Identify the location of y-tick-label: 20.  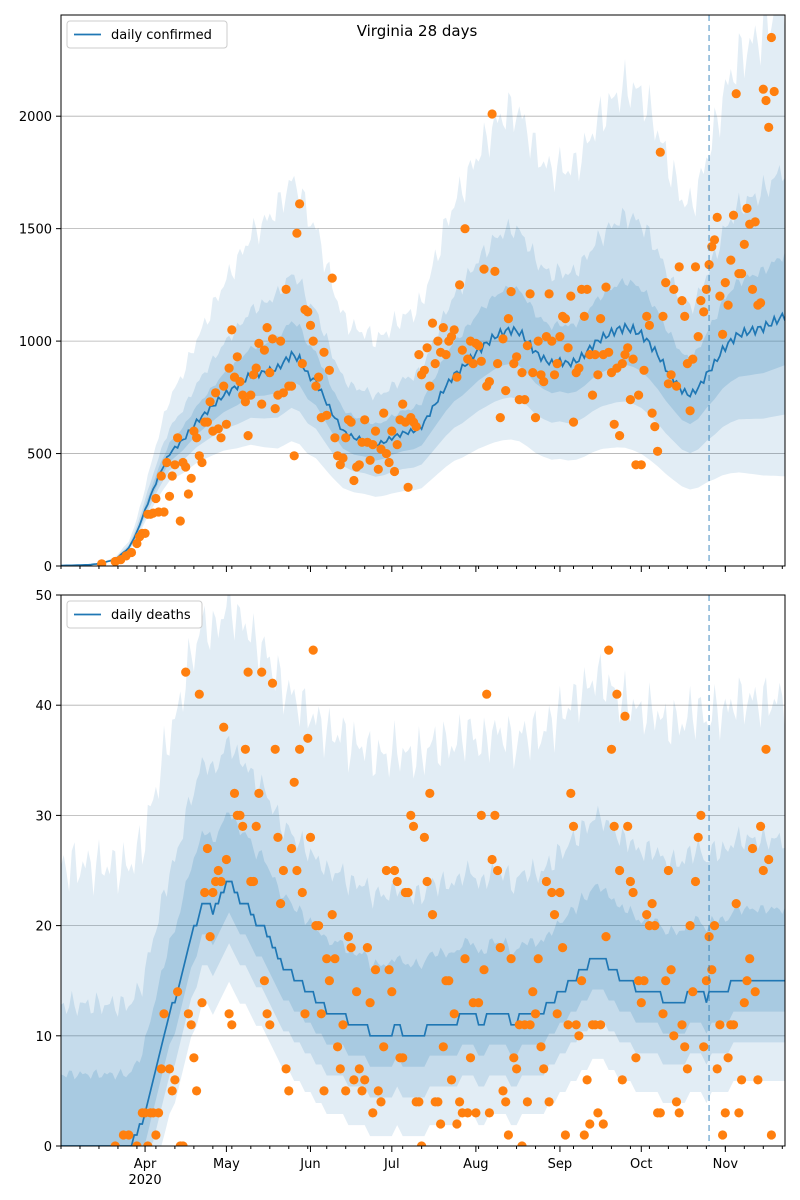
(43, 927).